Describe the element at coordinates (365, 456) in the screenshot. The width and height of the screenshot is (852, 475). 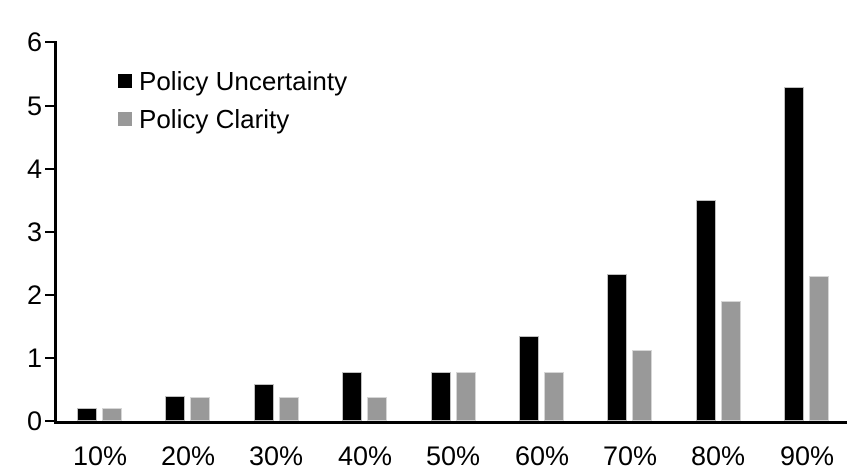
I see `x-tick-label: 40%` at that location.